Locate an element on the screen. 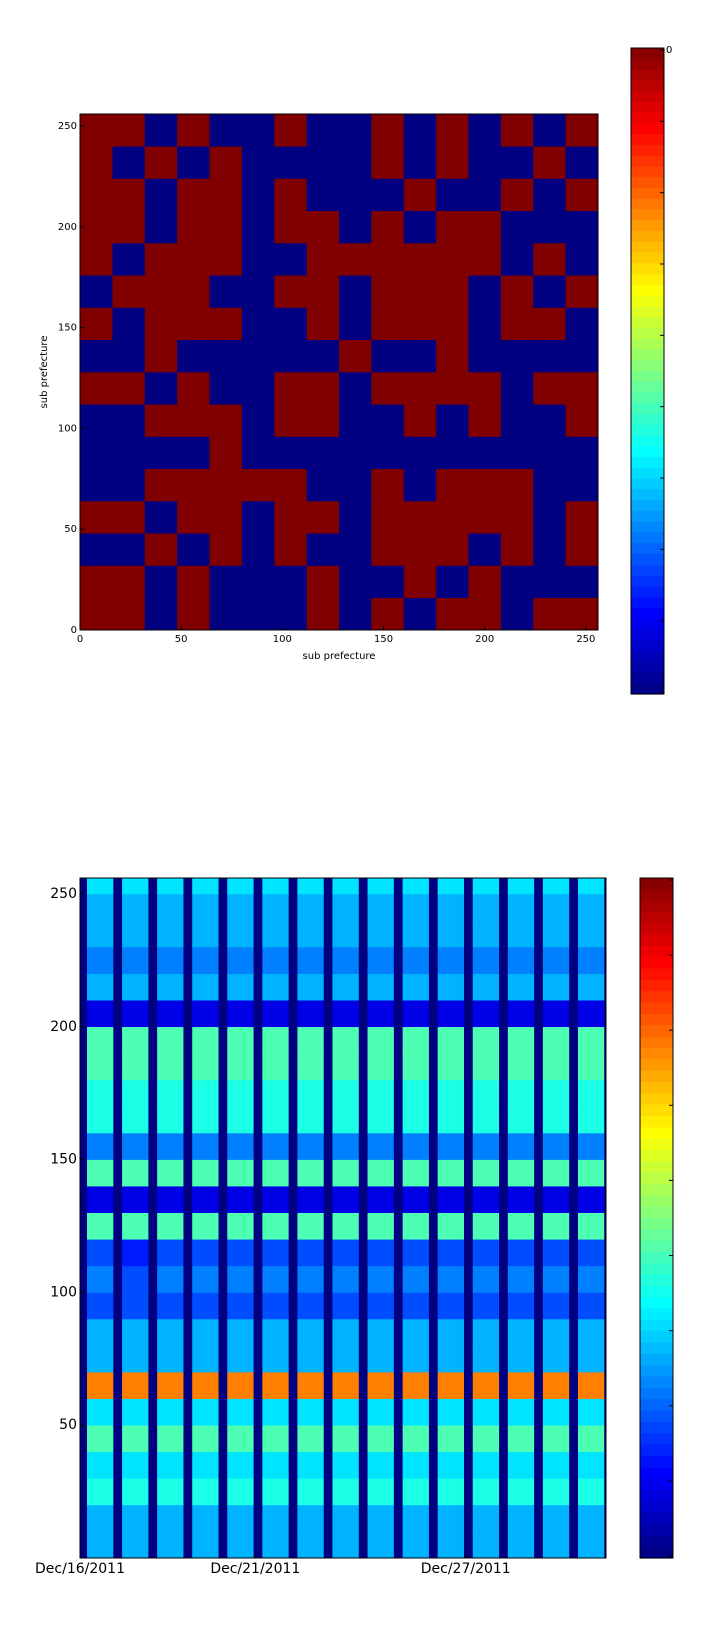 This screenshot has height=1644, width=706. x-tick-label: 150 is located at coordinates (383, 639).